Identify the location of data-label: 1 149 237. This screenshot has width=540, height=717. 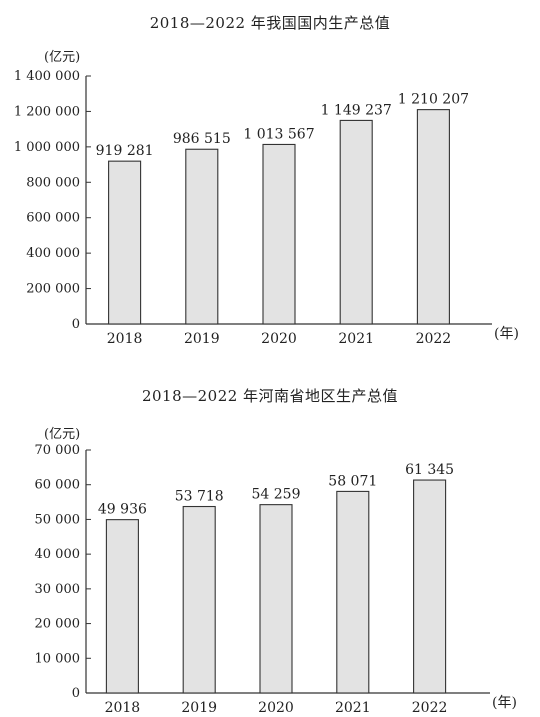
(356, 110).